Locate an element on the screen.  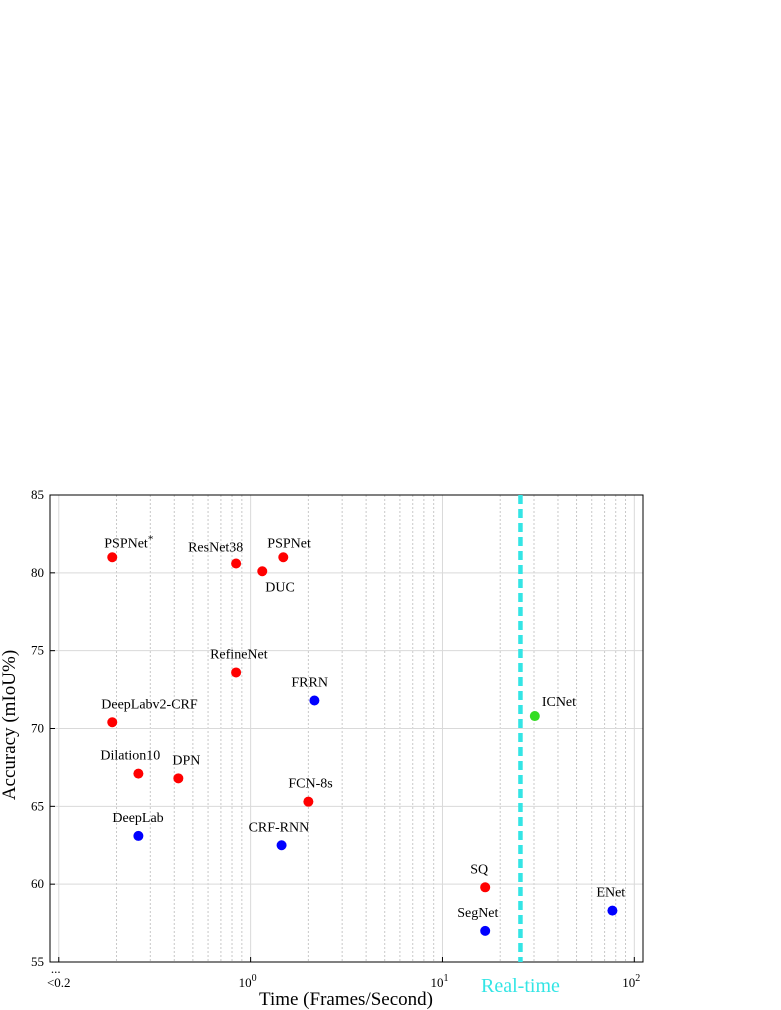
x-tick-label: 10² is located at coordinates (631, 981).